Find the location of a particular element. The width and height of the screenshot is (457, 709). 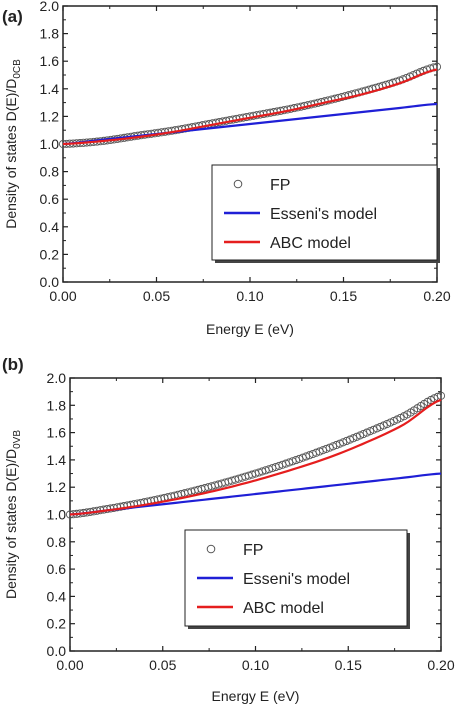

series-fp-markers is located at coordinates (250, 105).